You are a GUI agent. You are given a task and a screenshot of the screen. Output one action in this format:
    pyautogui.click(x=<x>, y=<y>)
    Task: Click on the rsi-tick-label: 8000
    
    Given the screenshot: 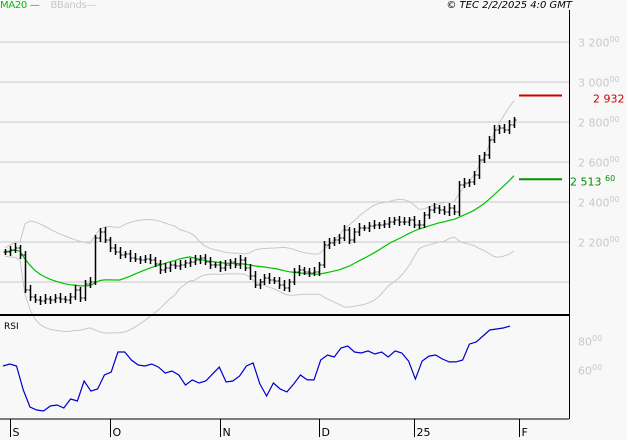 What is the action you would take?
    pyautogui.click(x=590, y=341)
    